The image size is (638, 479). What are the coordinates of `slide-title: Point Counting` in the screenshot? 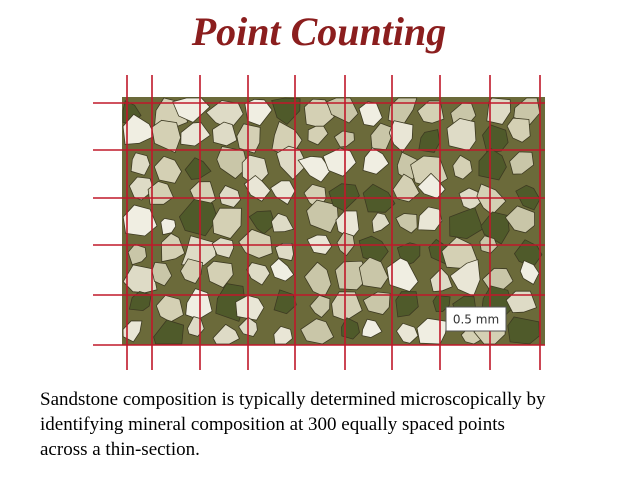 It's located at (319, 31).